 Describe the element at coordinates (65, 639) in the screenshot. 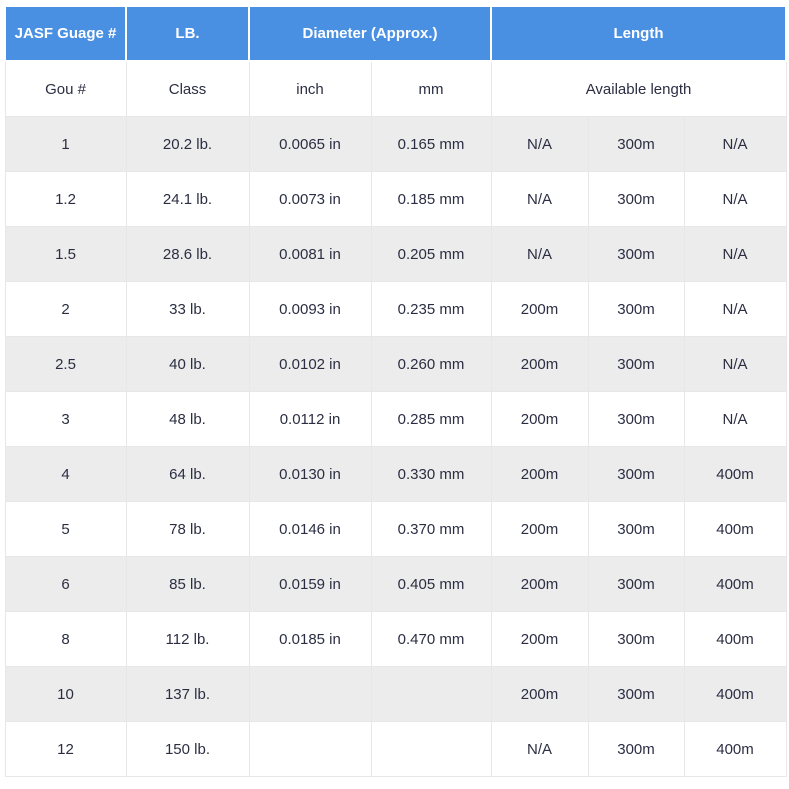

I see `table-cell: 8` at that location.